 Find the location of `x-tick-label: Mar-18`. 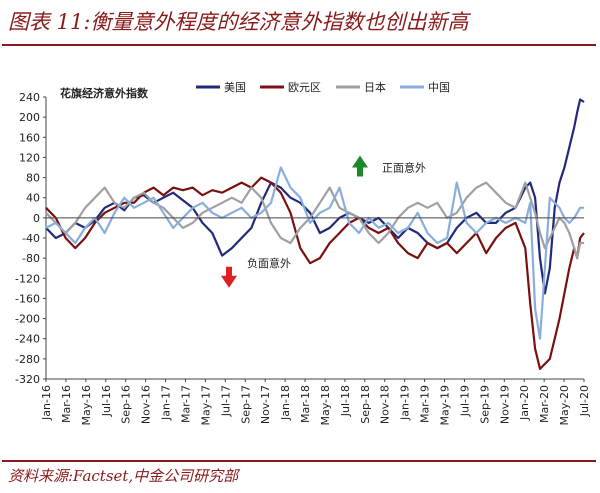

x-tick-label: Mar-18 is located at coordinates (305, 404).